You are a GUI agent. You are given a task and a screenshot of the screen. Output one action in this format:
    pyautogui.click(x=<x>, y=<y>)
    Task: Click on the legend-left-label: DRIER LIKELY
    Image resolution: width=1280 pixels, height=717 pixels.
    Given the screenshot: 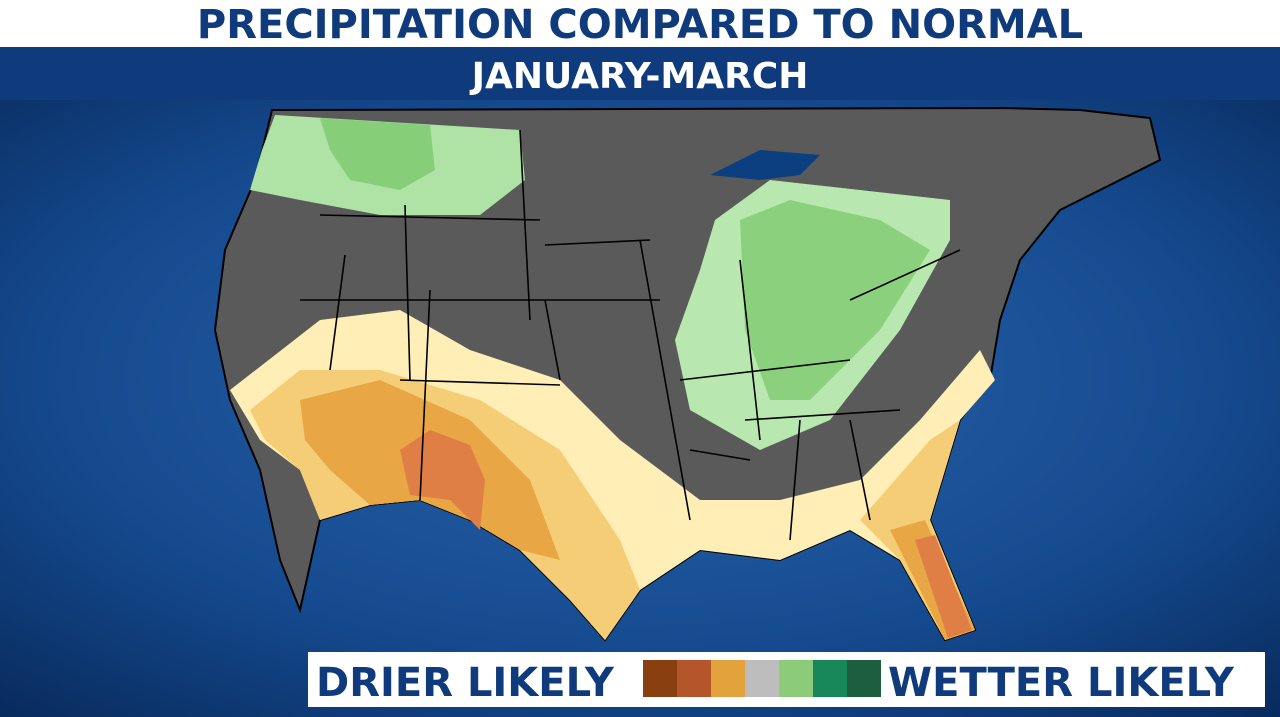 What is the action you would take?
    pyautogui.click(x=465, y=683)
    